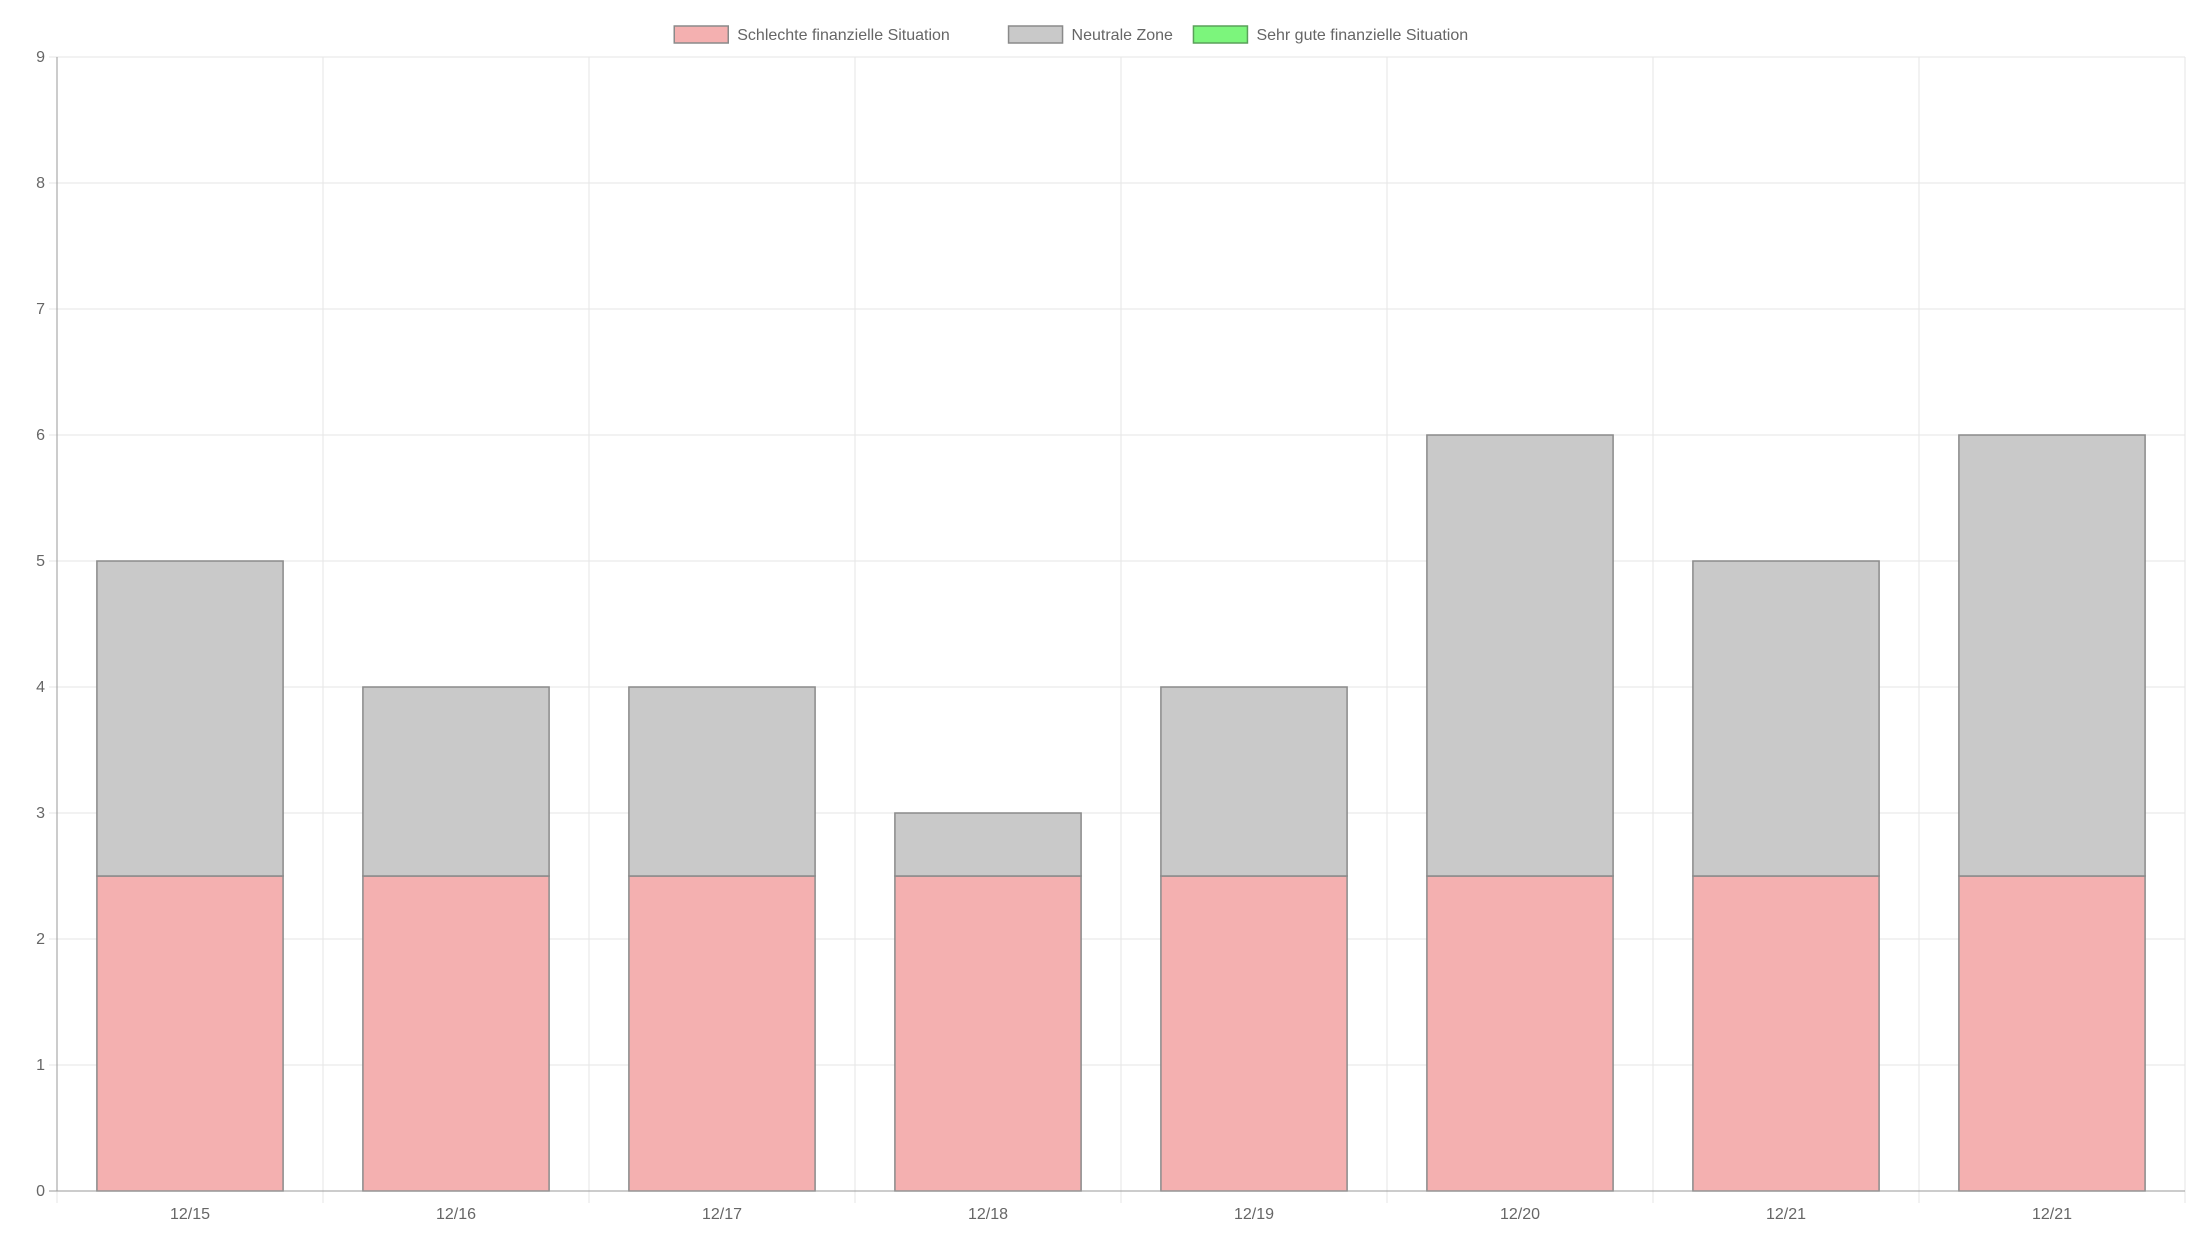 Image resolution: width=2188 pixels, height=1239 pixels. What do you see at coordinates (1520, 1214) in the screenshot?
I see `x-tick-label: 12/20` at bounding box center [1520, 1214].